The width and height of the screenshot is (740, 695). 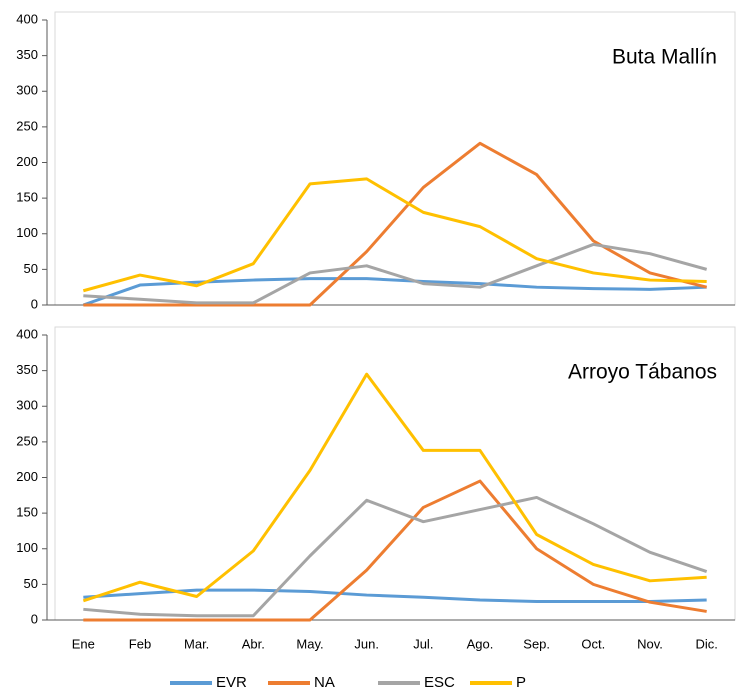 I want to click on legend-label: EVR, so click(x=231, y=682).